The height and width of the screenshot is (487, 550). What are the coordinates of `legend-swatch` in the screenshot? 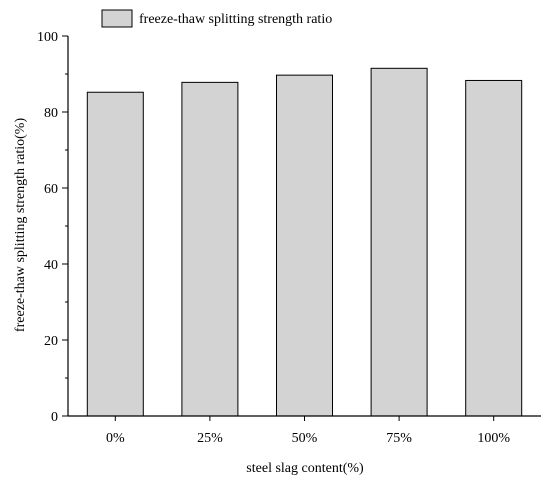 It's located at (117, 18).